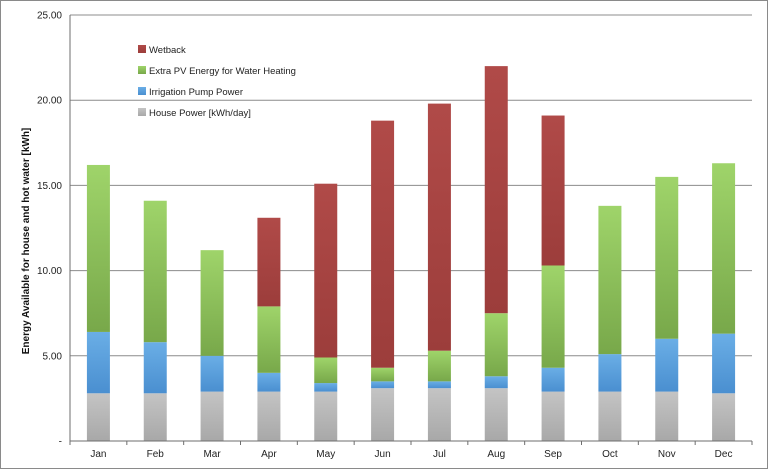 The image size is (768, 469). Describe the element at coordinates (269, 262) in the screenshot. I see `bar-apr-wetback` at that location.